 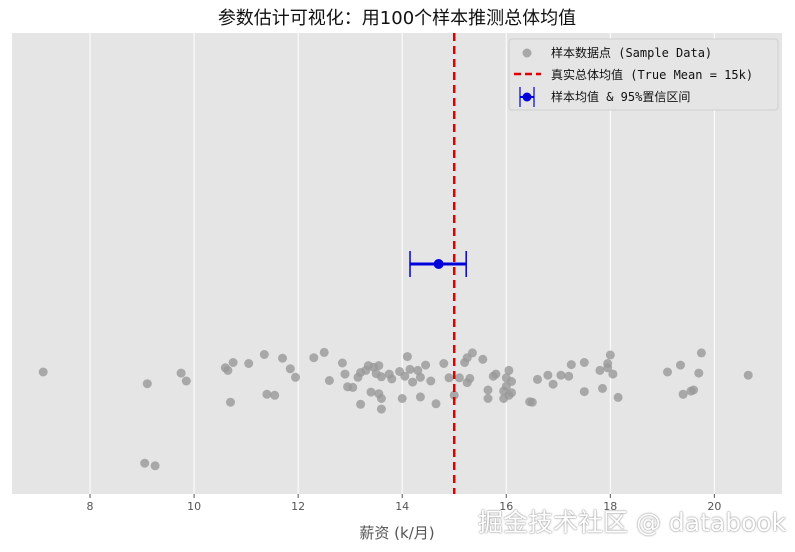 I want to click on x-ticks: 8 10 12 14 16 18 20, so click(x=404, y=503).